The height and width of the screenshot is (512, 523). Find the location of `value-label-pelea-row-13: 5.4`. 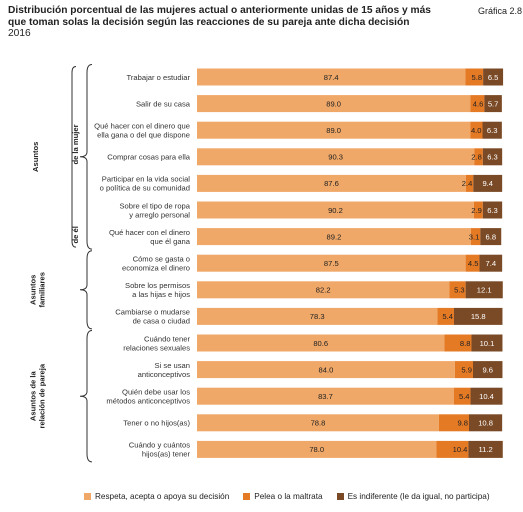

value-label-pelea-row-13: 5.4 is located at coordinates (464, 396).